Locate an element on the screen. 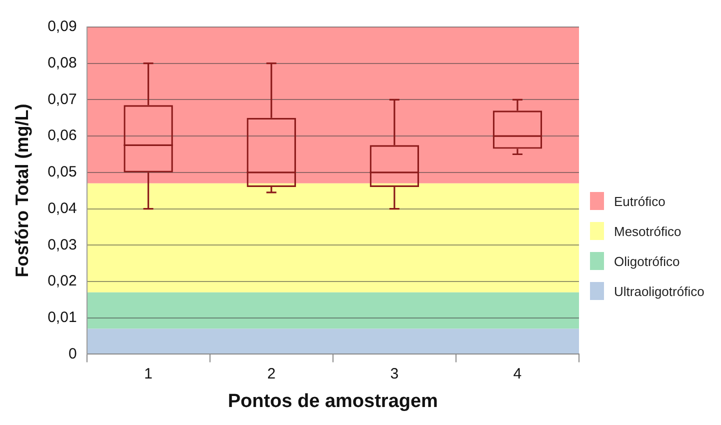 This screenshot has width=721, height=425. legend-label: Ultraoligotrófico is located at coordinates (659, 291).